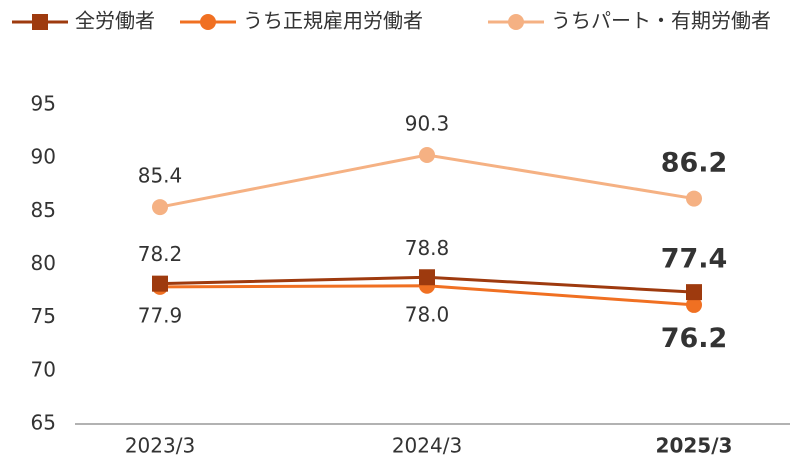  I want to click on y-tick-label: 65, so click(43, 423).